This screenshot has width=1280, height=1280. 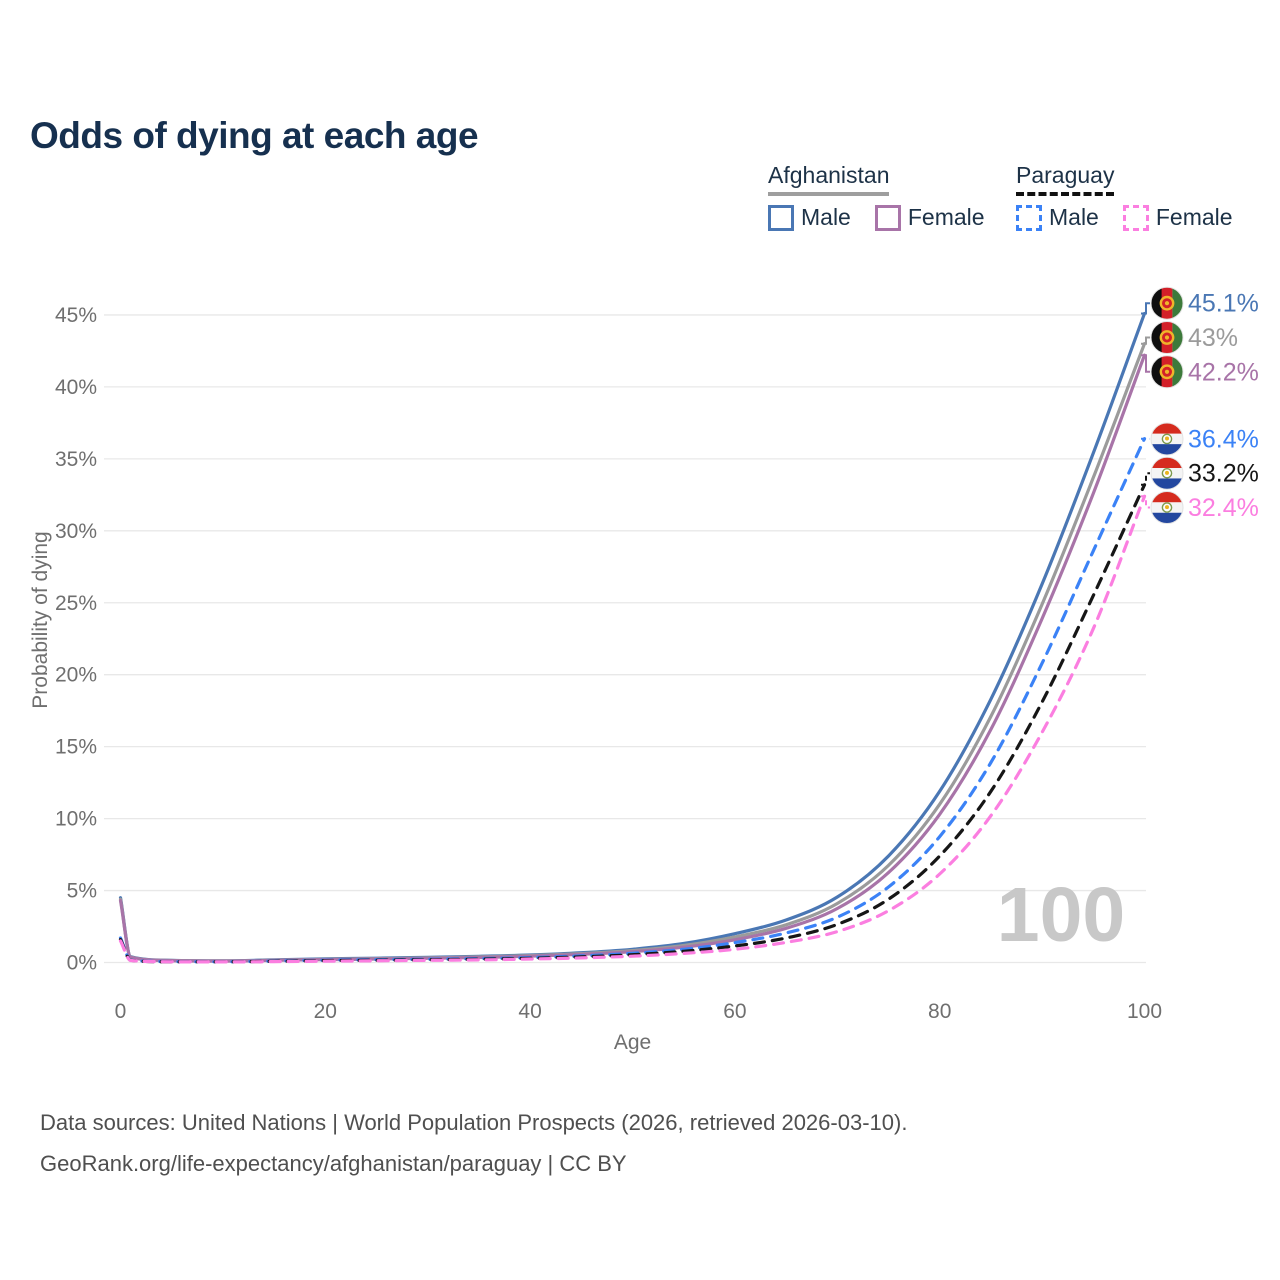 What do you see at coordinates (1061, 915) in the screenshot?
I see `age-watermark: 100` at bounding box center [1061, 915].